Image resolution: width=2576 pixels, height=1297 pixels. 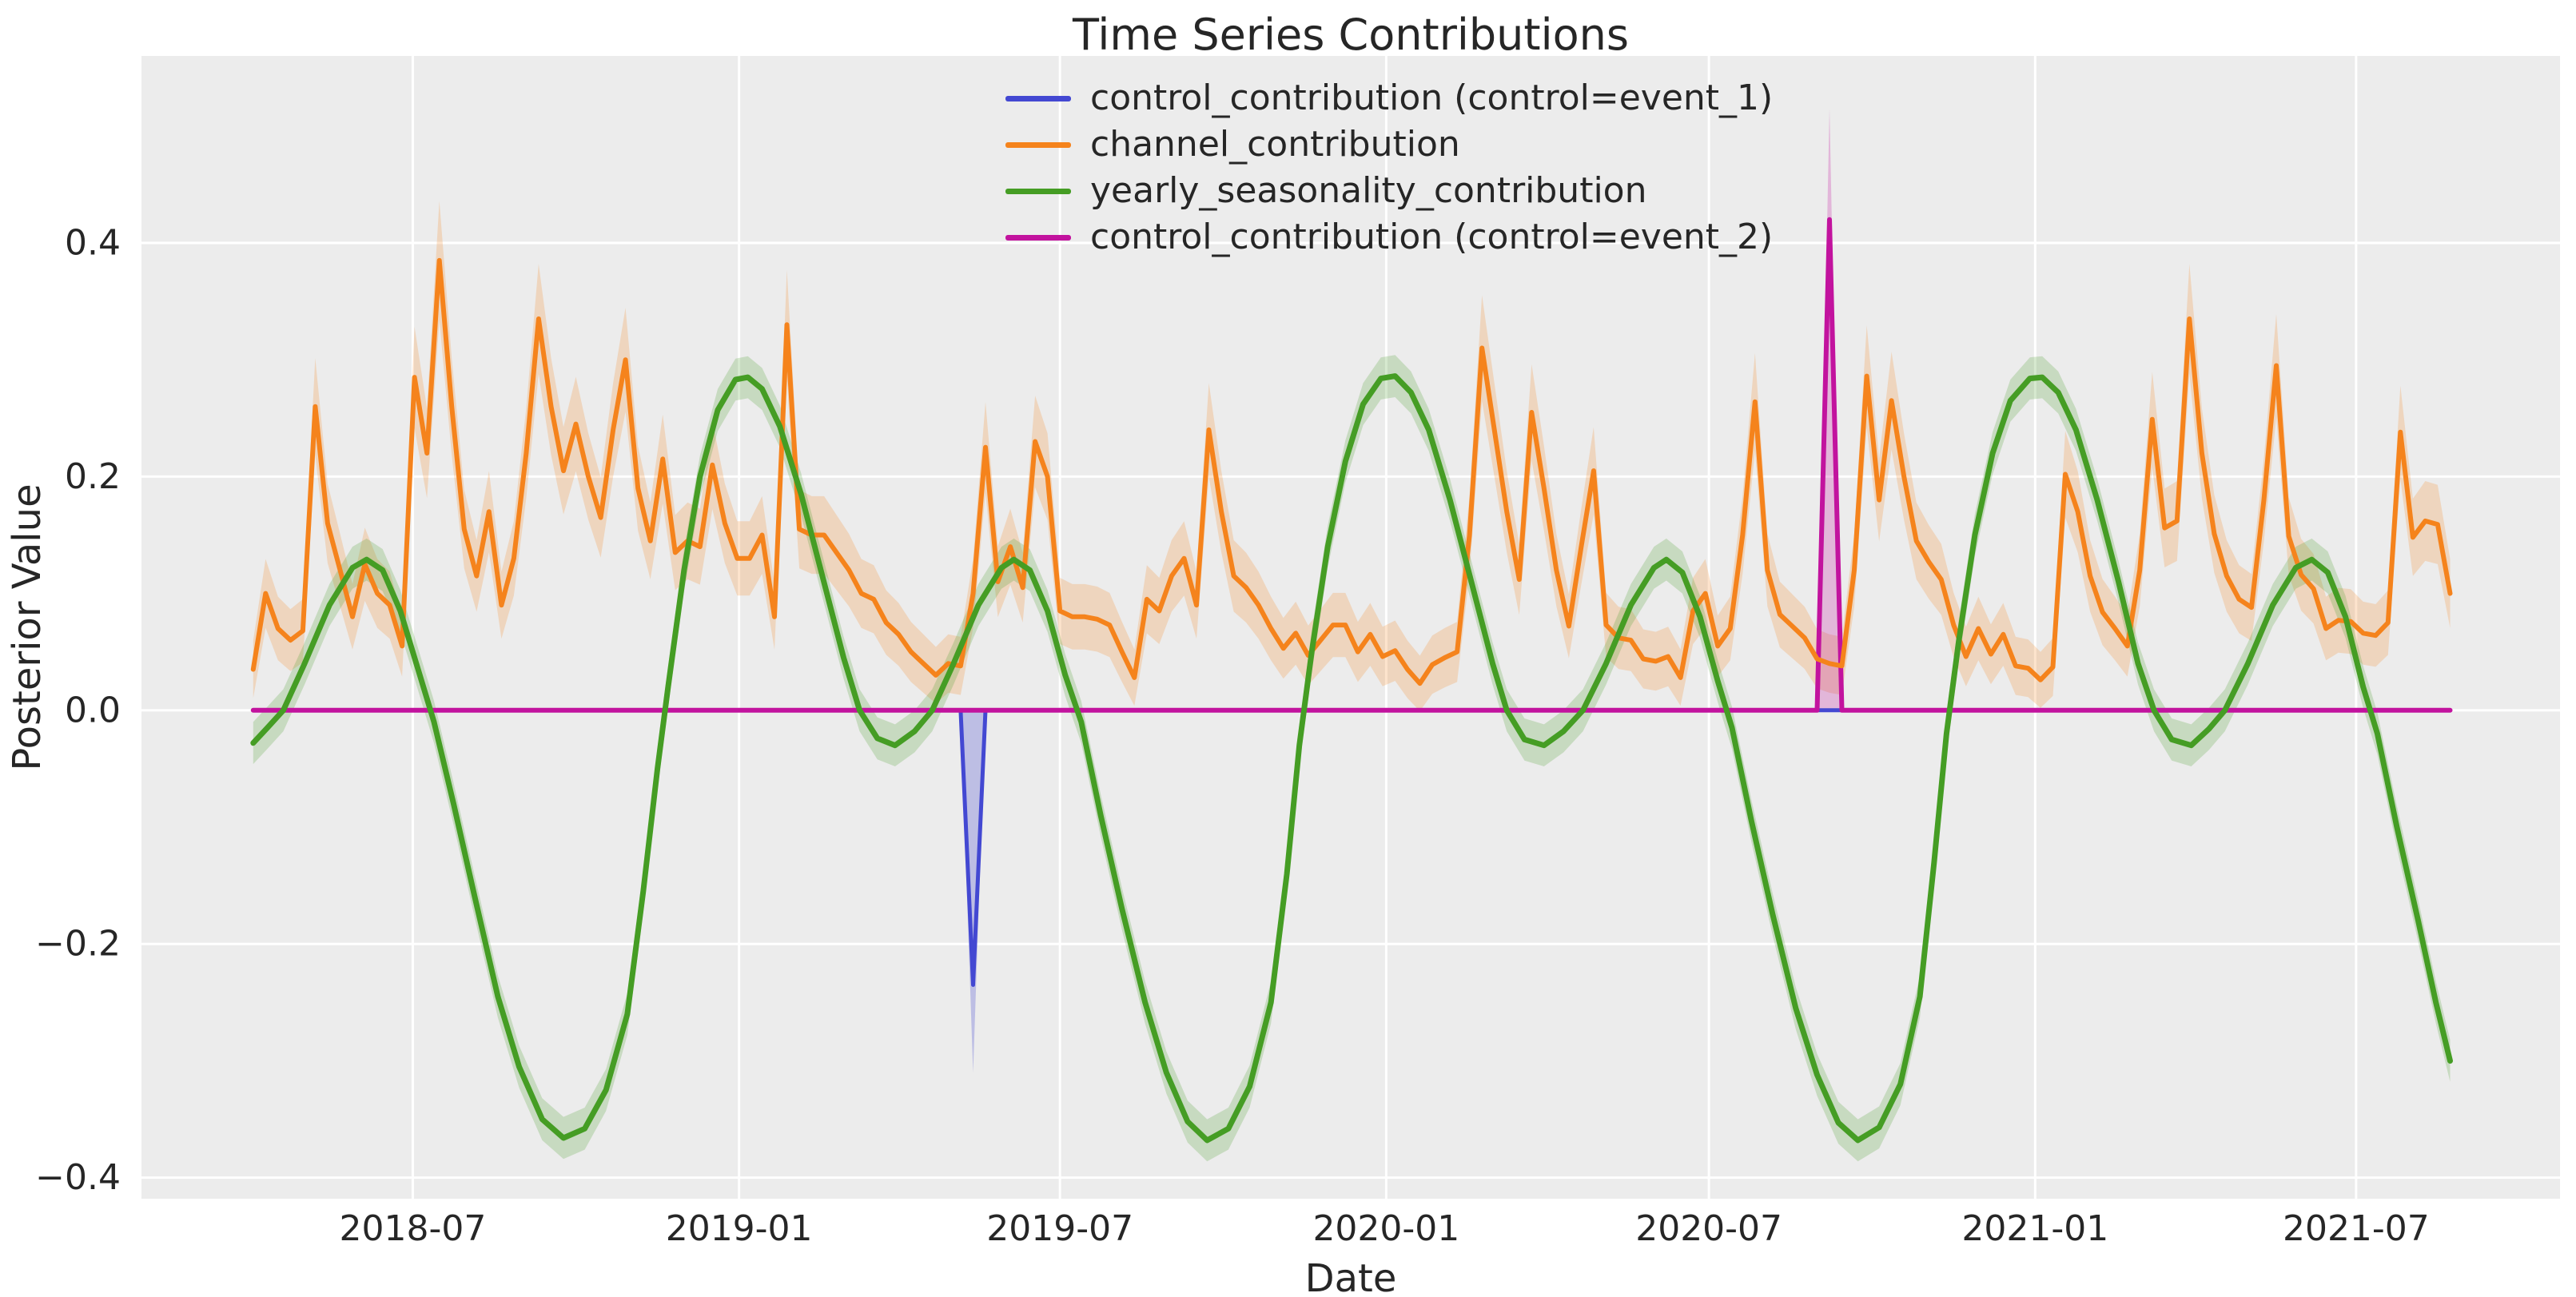 I want to click on x-tick-label: 2020-07, so click(x=1709, y=1228).